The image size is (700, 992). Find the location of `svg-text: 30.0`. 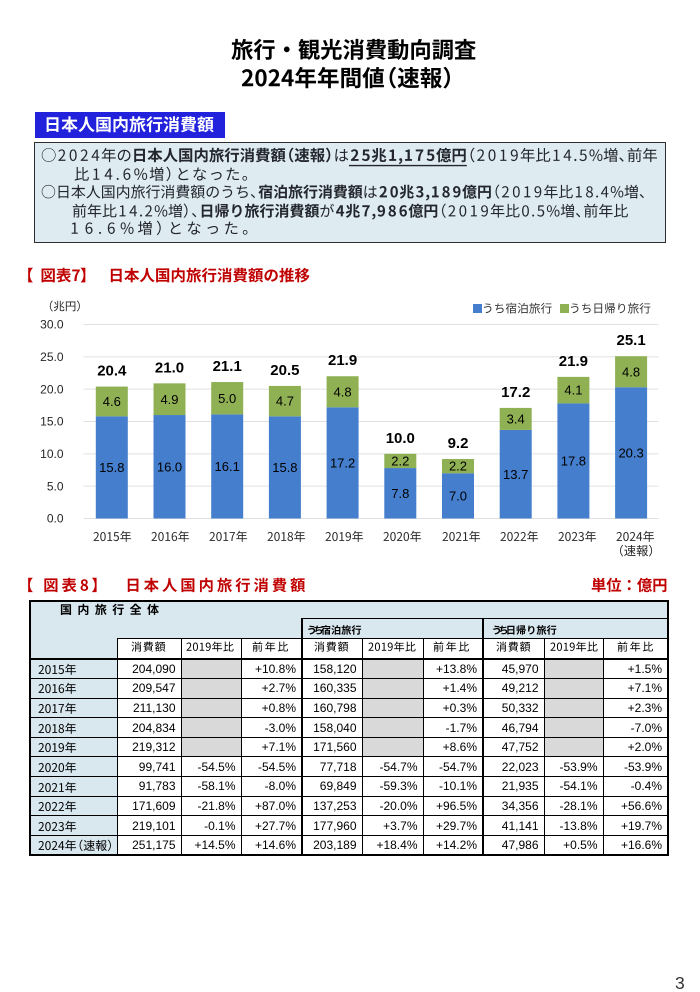

svg-text: 30.0 is located at coordinates (52, 325).